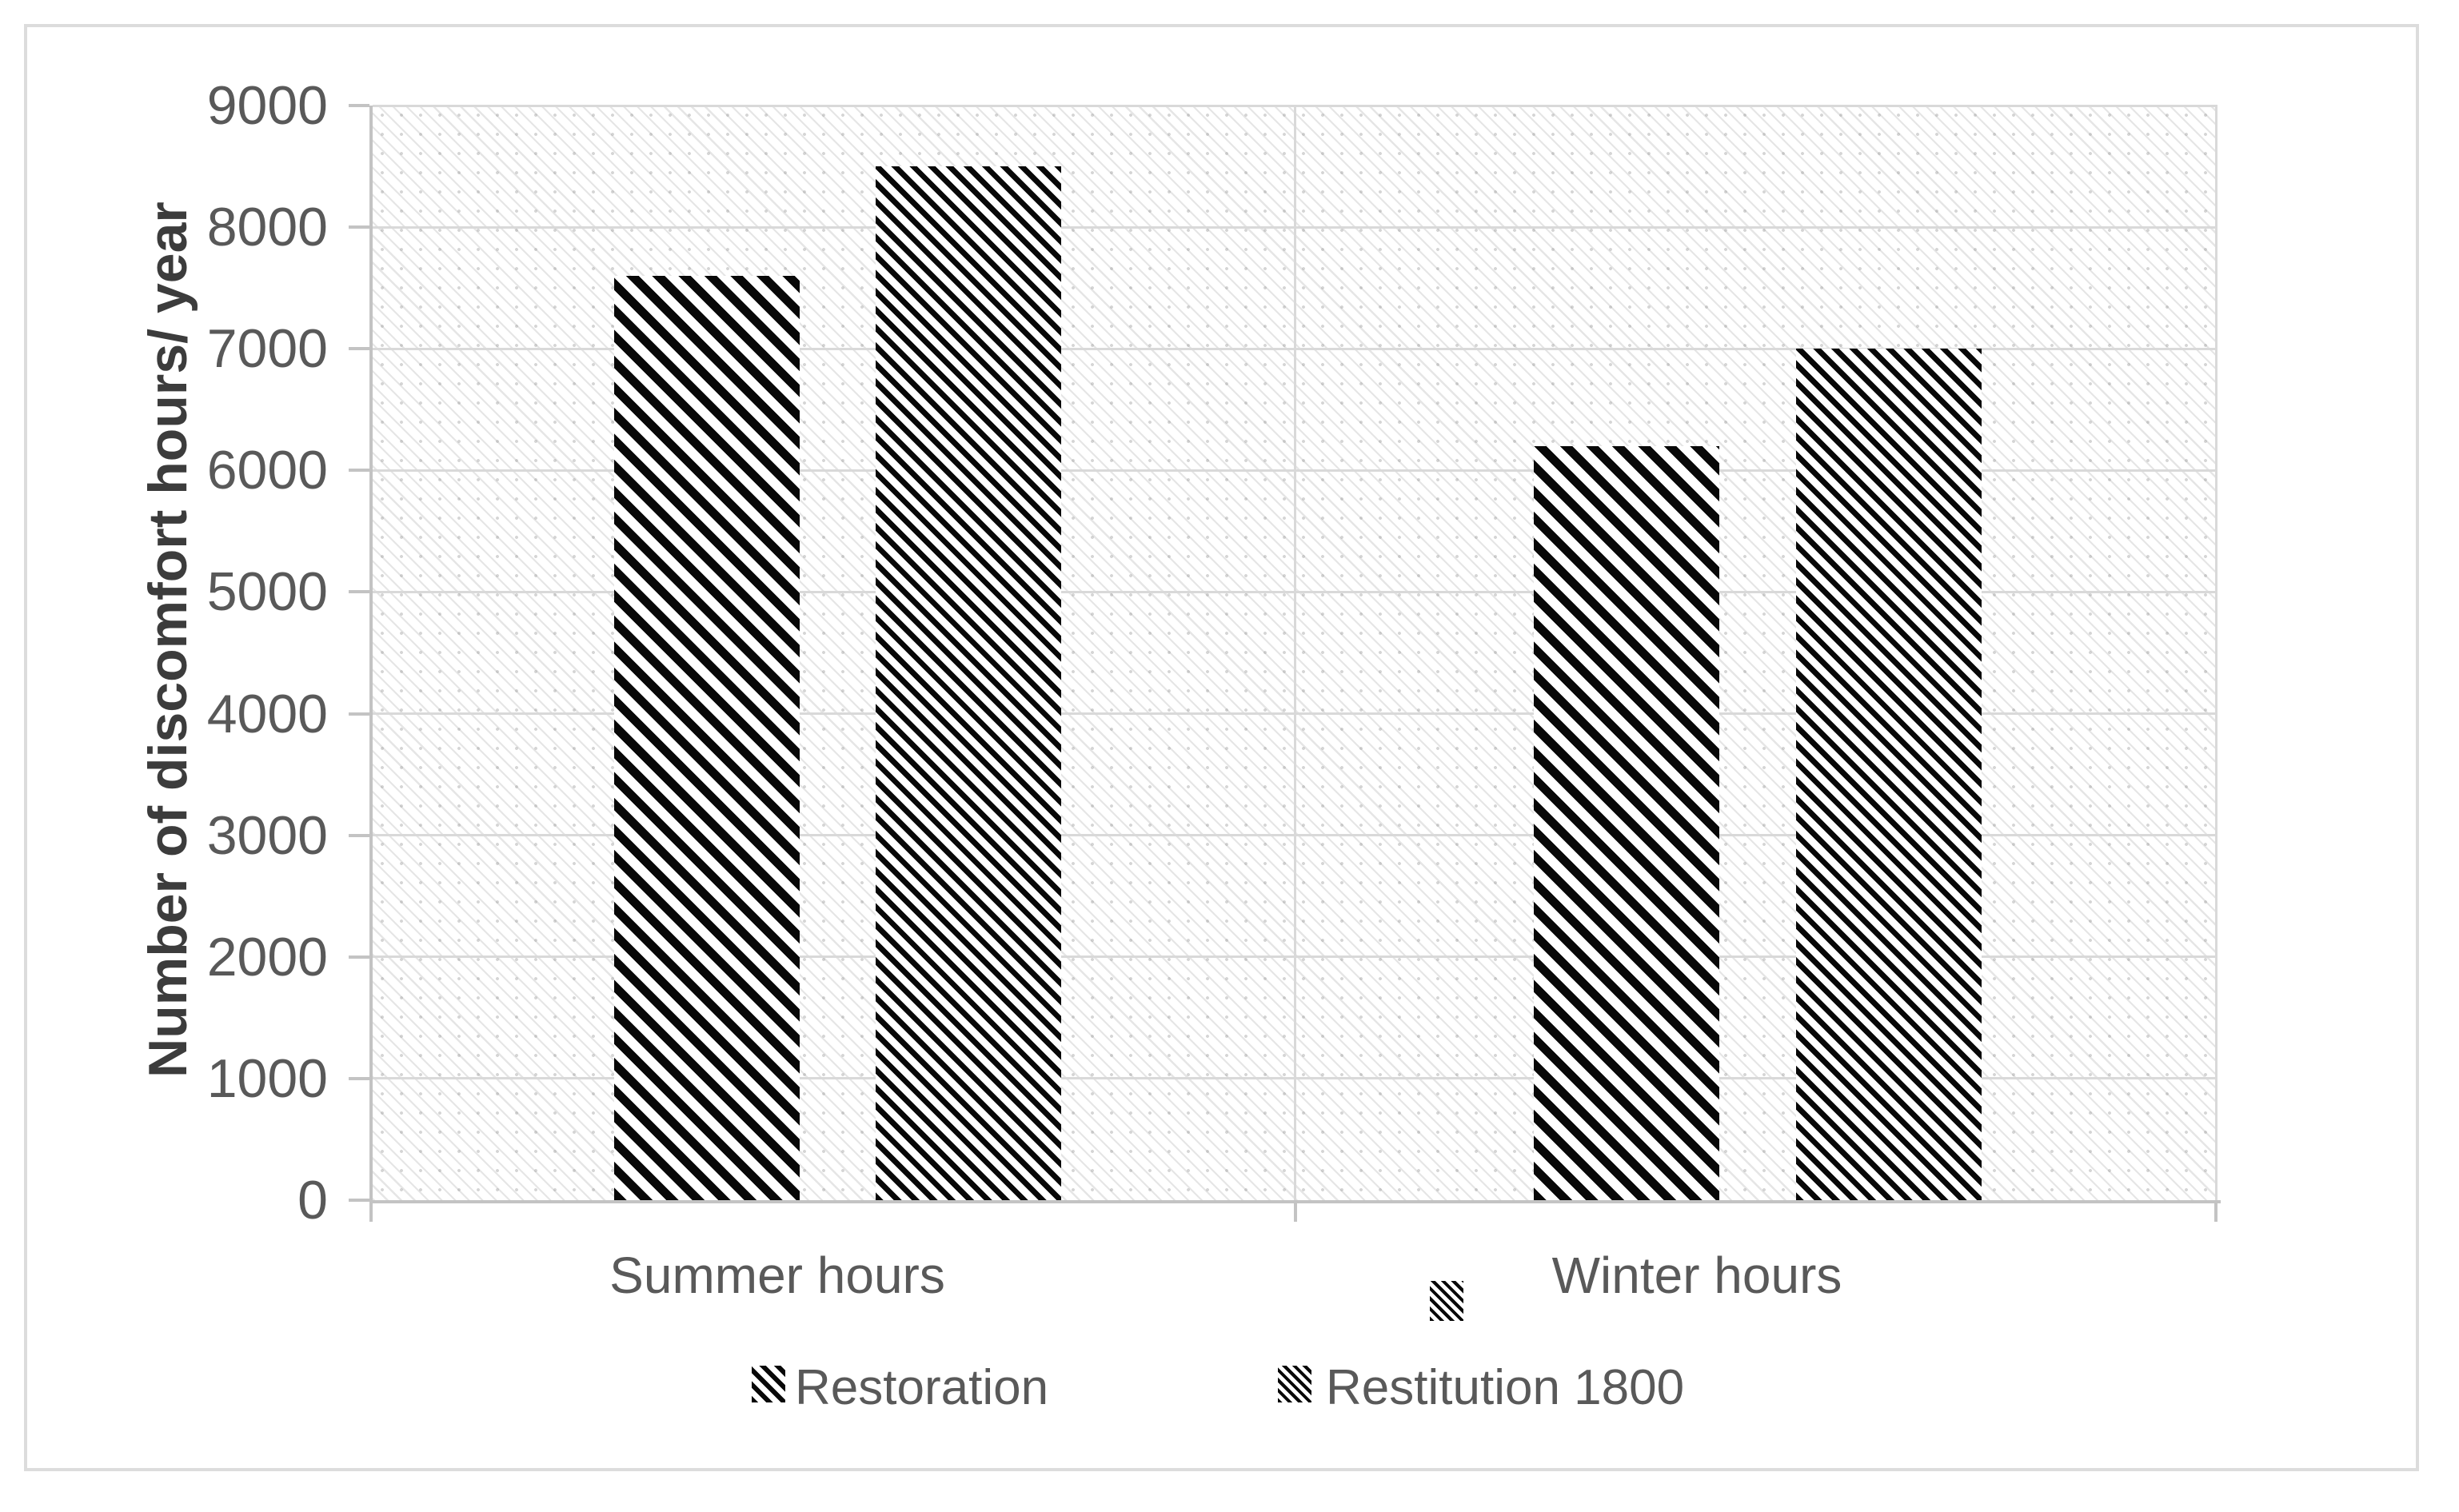 The height and width of the screenshot is (1512, 2459). I want to click on legend-marker-restoration, so click(768, 1384).